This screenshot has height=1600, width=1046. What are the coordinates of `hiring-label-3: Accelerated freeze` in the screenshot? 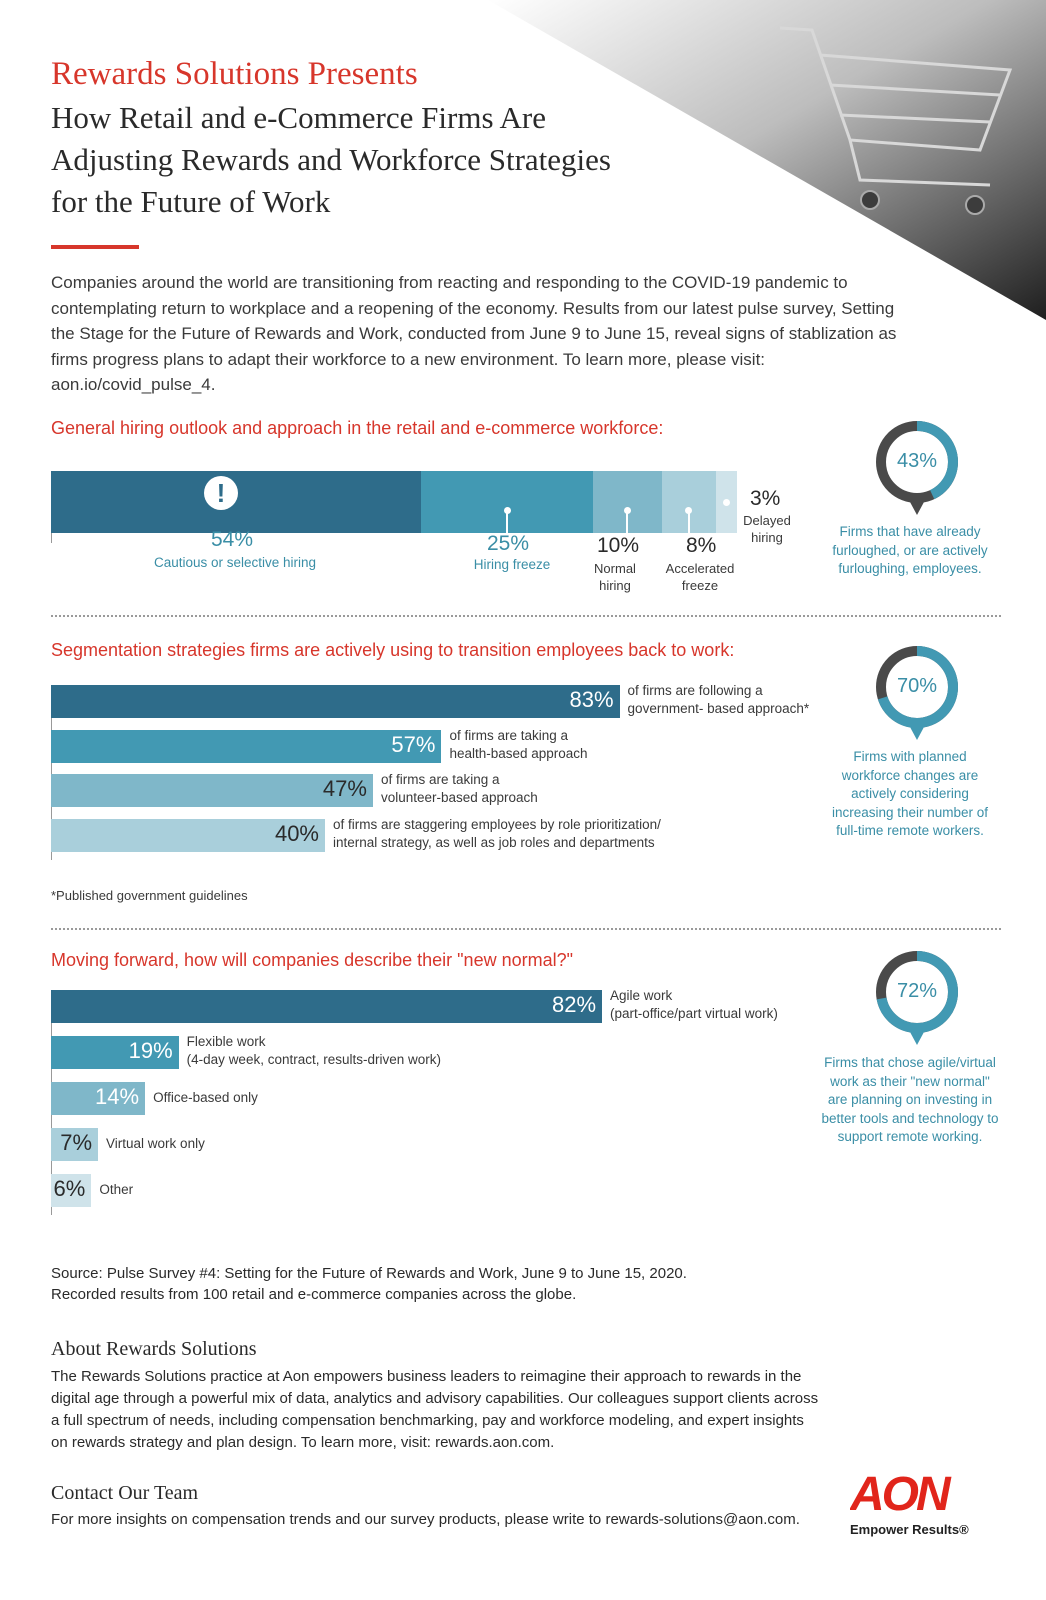 It's located at (700, 577).